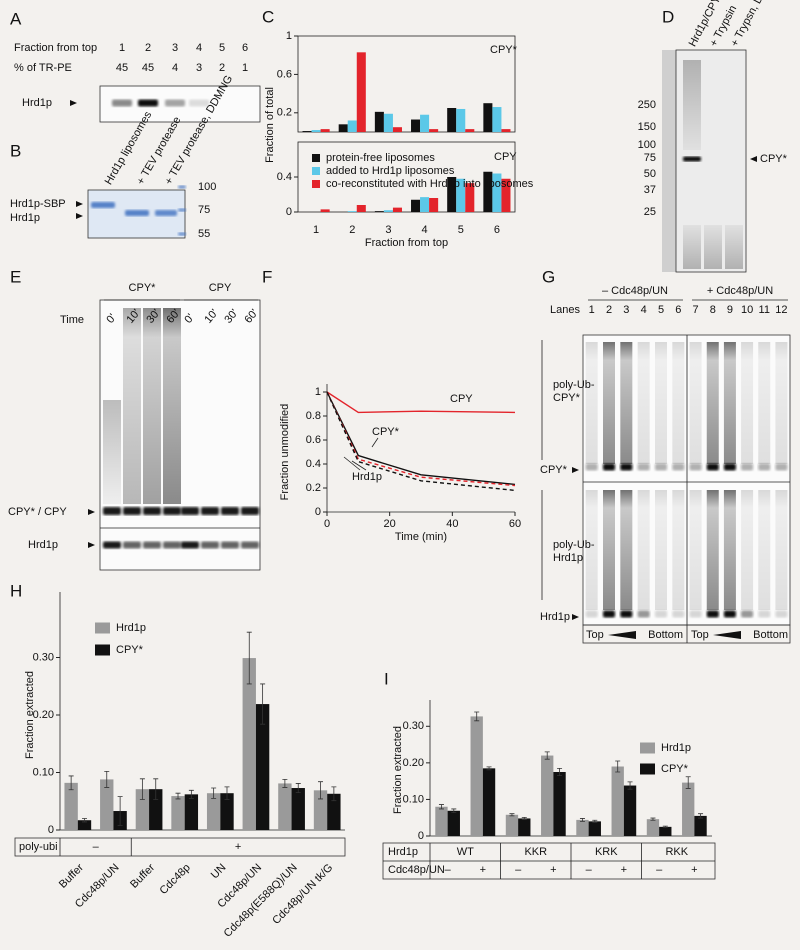 This screenshot has height=950, width=800. What do you see at coordinates (222, 48) in the screenshot?
I see `fraction-number: 5` at bounding box center [222, 48].